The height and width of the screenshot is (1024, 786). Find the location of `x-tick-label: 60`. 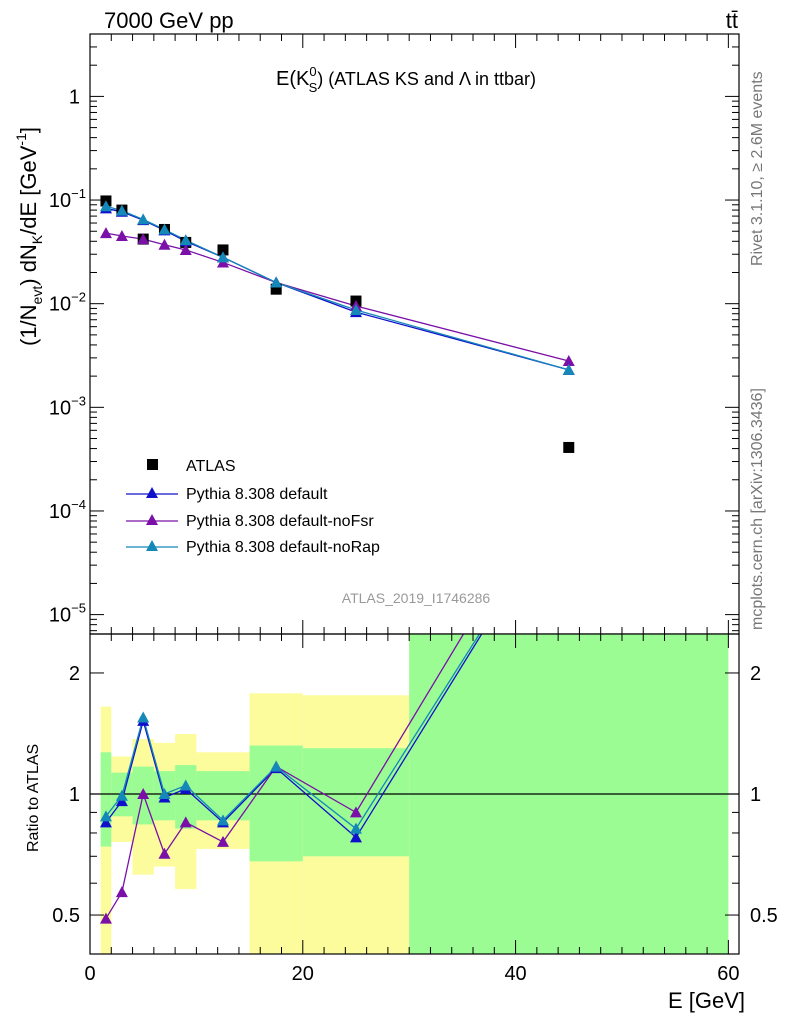

x-tick-label: 60 is located at coordinates (728, 974).